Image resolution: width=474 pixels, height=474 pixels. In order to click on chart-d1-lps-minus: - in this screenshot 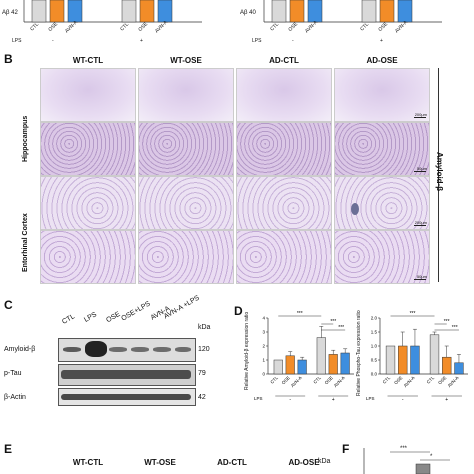, I will do `click(290, 400)`.